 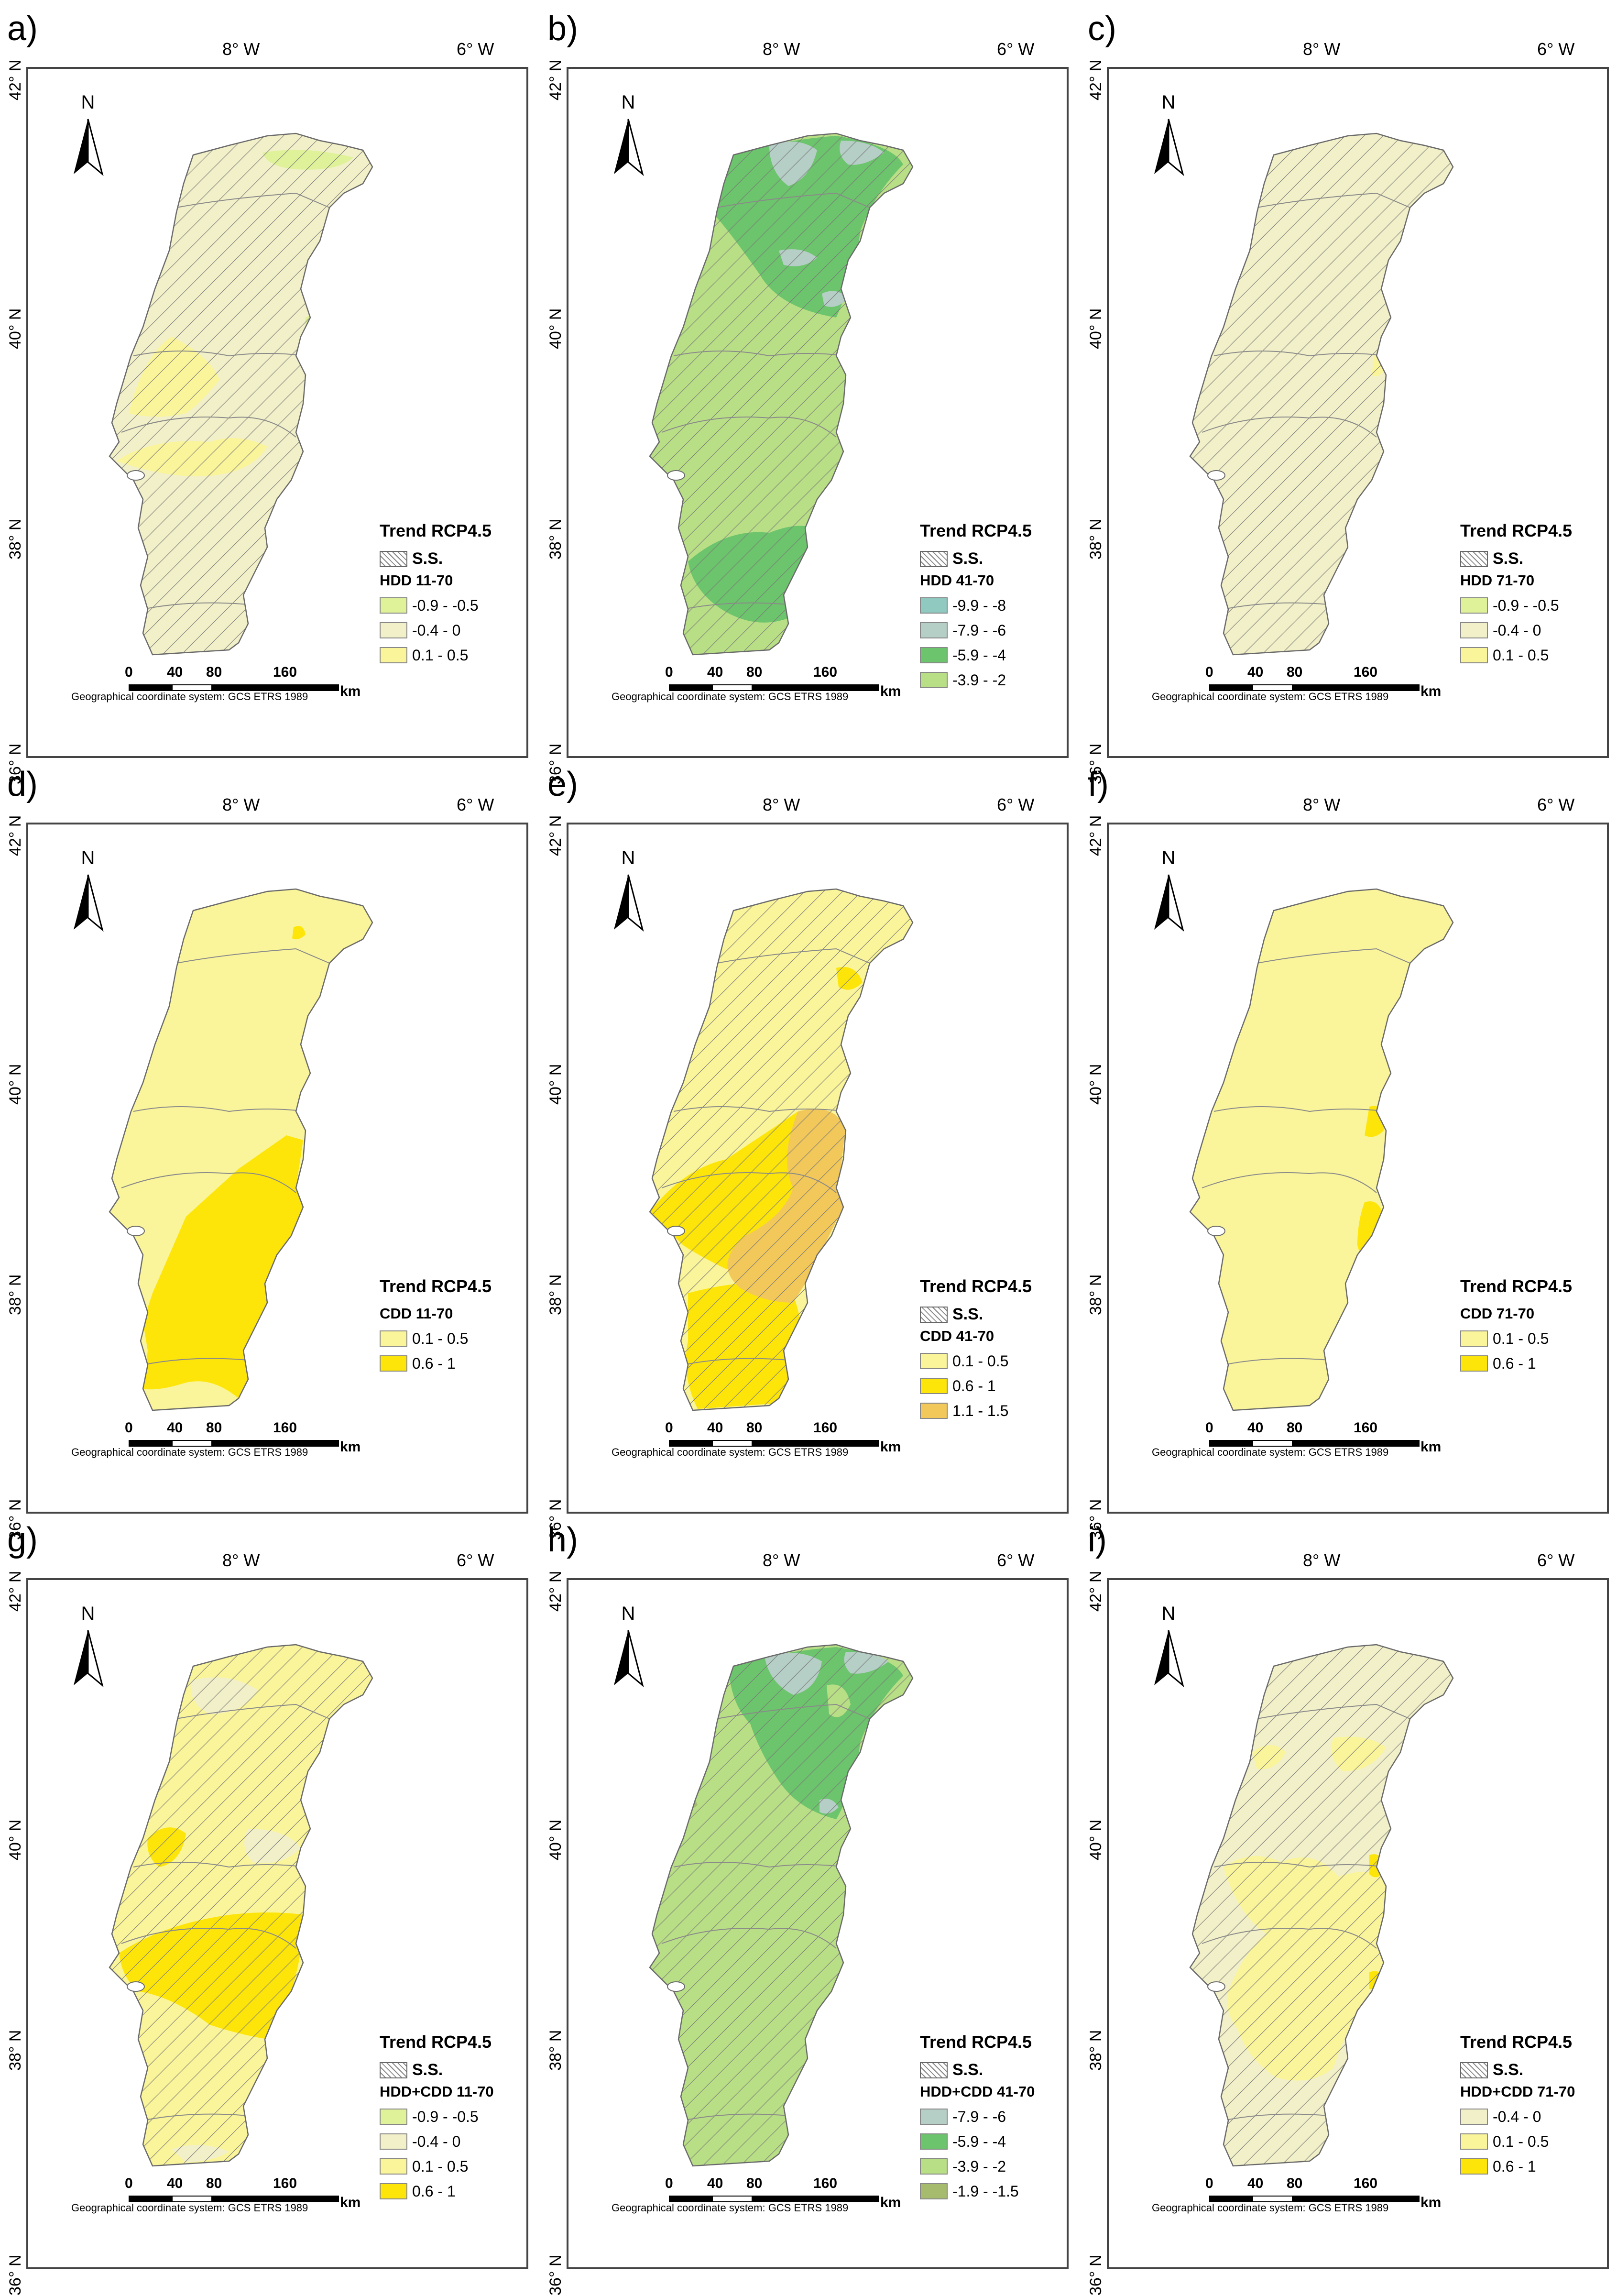 I want to click on legend-class: -7.9 - -6, so click(x=991, y=2116).